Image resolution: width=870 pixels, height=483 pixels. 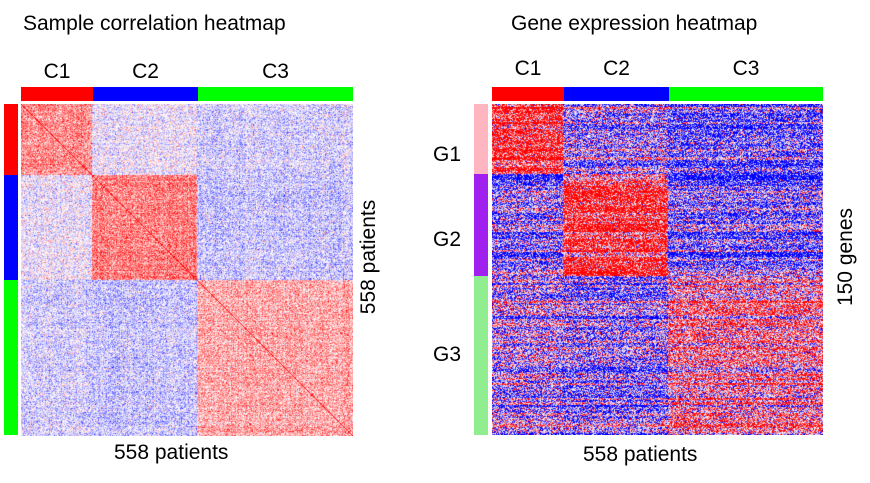 What do you see at coordinates (481, 225) in the screenshot?
I see `right-row-annotation-g2` at bounding box center [481, 225].